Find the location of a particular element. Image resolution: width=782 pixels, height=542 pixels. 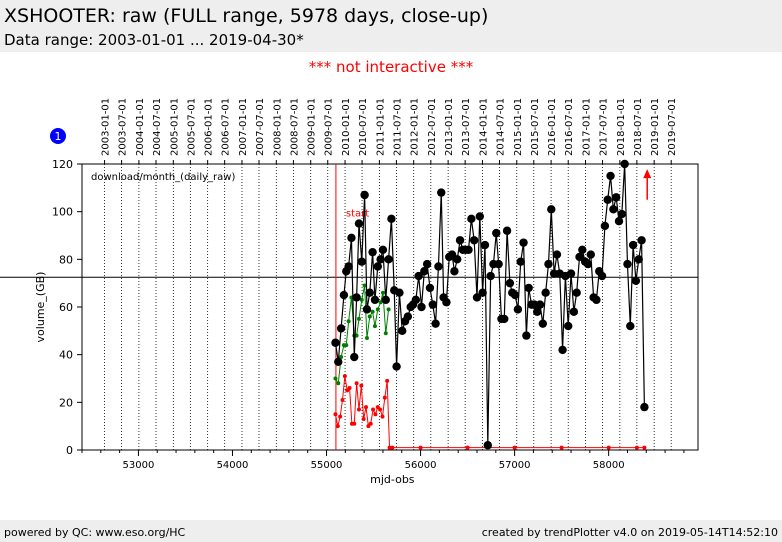

info-badge-number: 1 is located at coordinates (58, 136).